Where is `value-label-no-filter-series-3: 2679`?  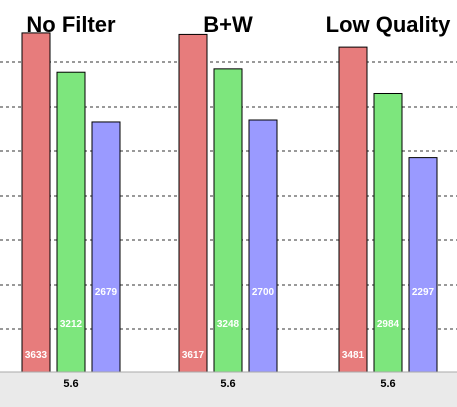 value-label-no-filter-series-3: 2679 is located at coordinates (106, 292).